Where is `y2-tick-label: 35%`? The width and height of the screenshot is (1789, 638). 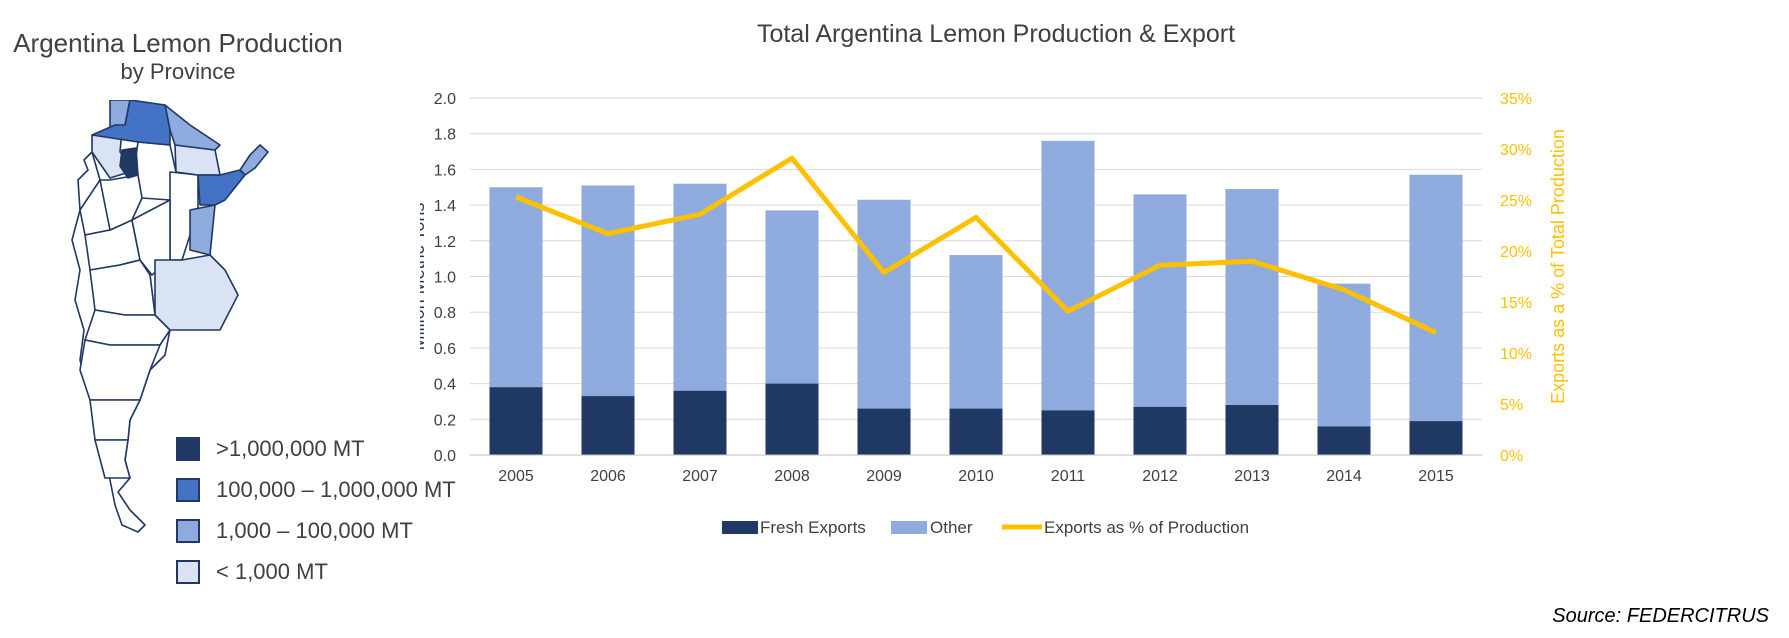 y2-tick-label: 35% is located at coordinates (1516, 99).